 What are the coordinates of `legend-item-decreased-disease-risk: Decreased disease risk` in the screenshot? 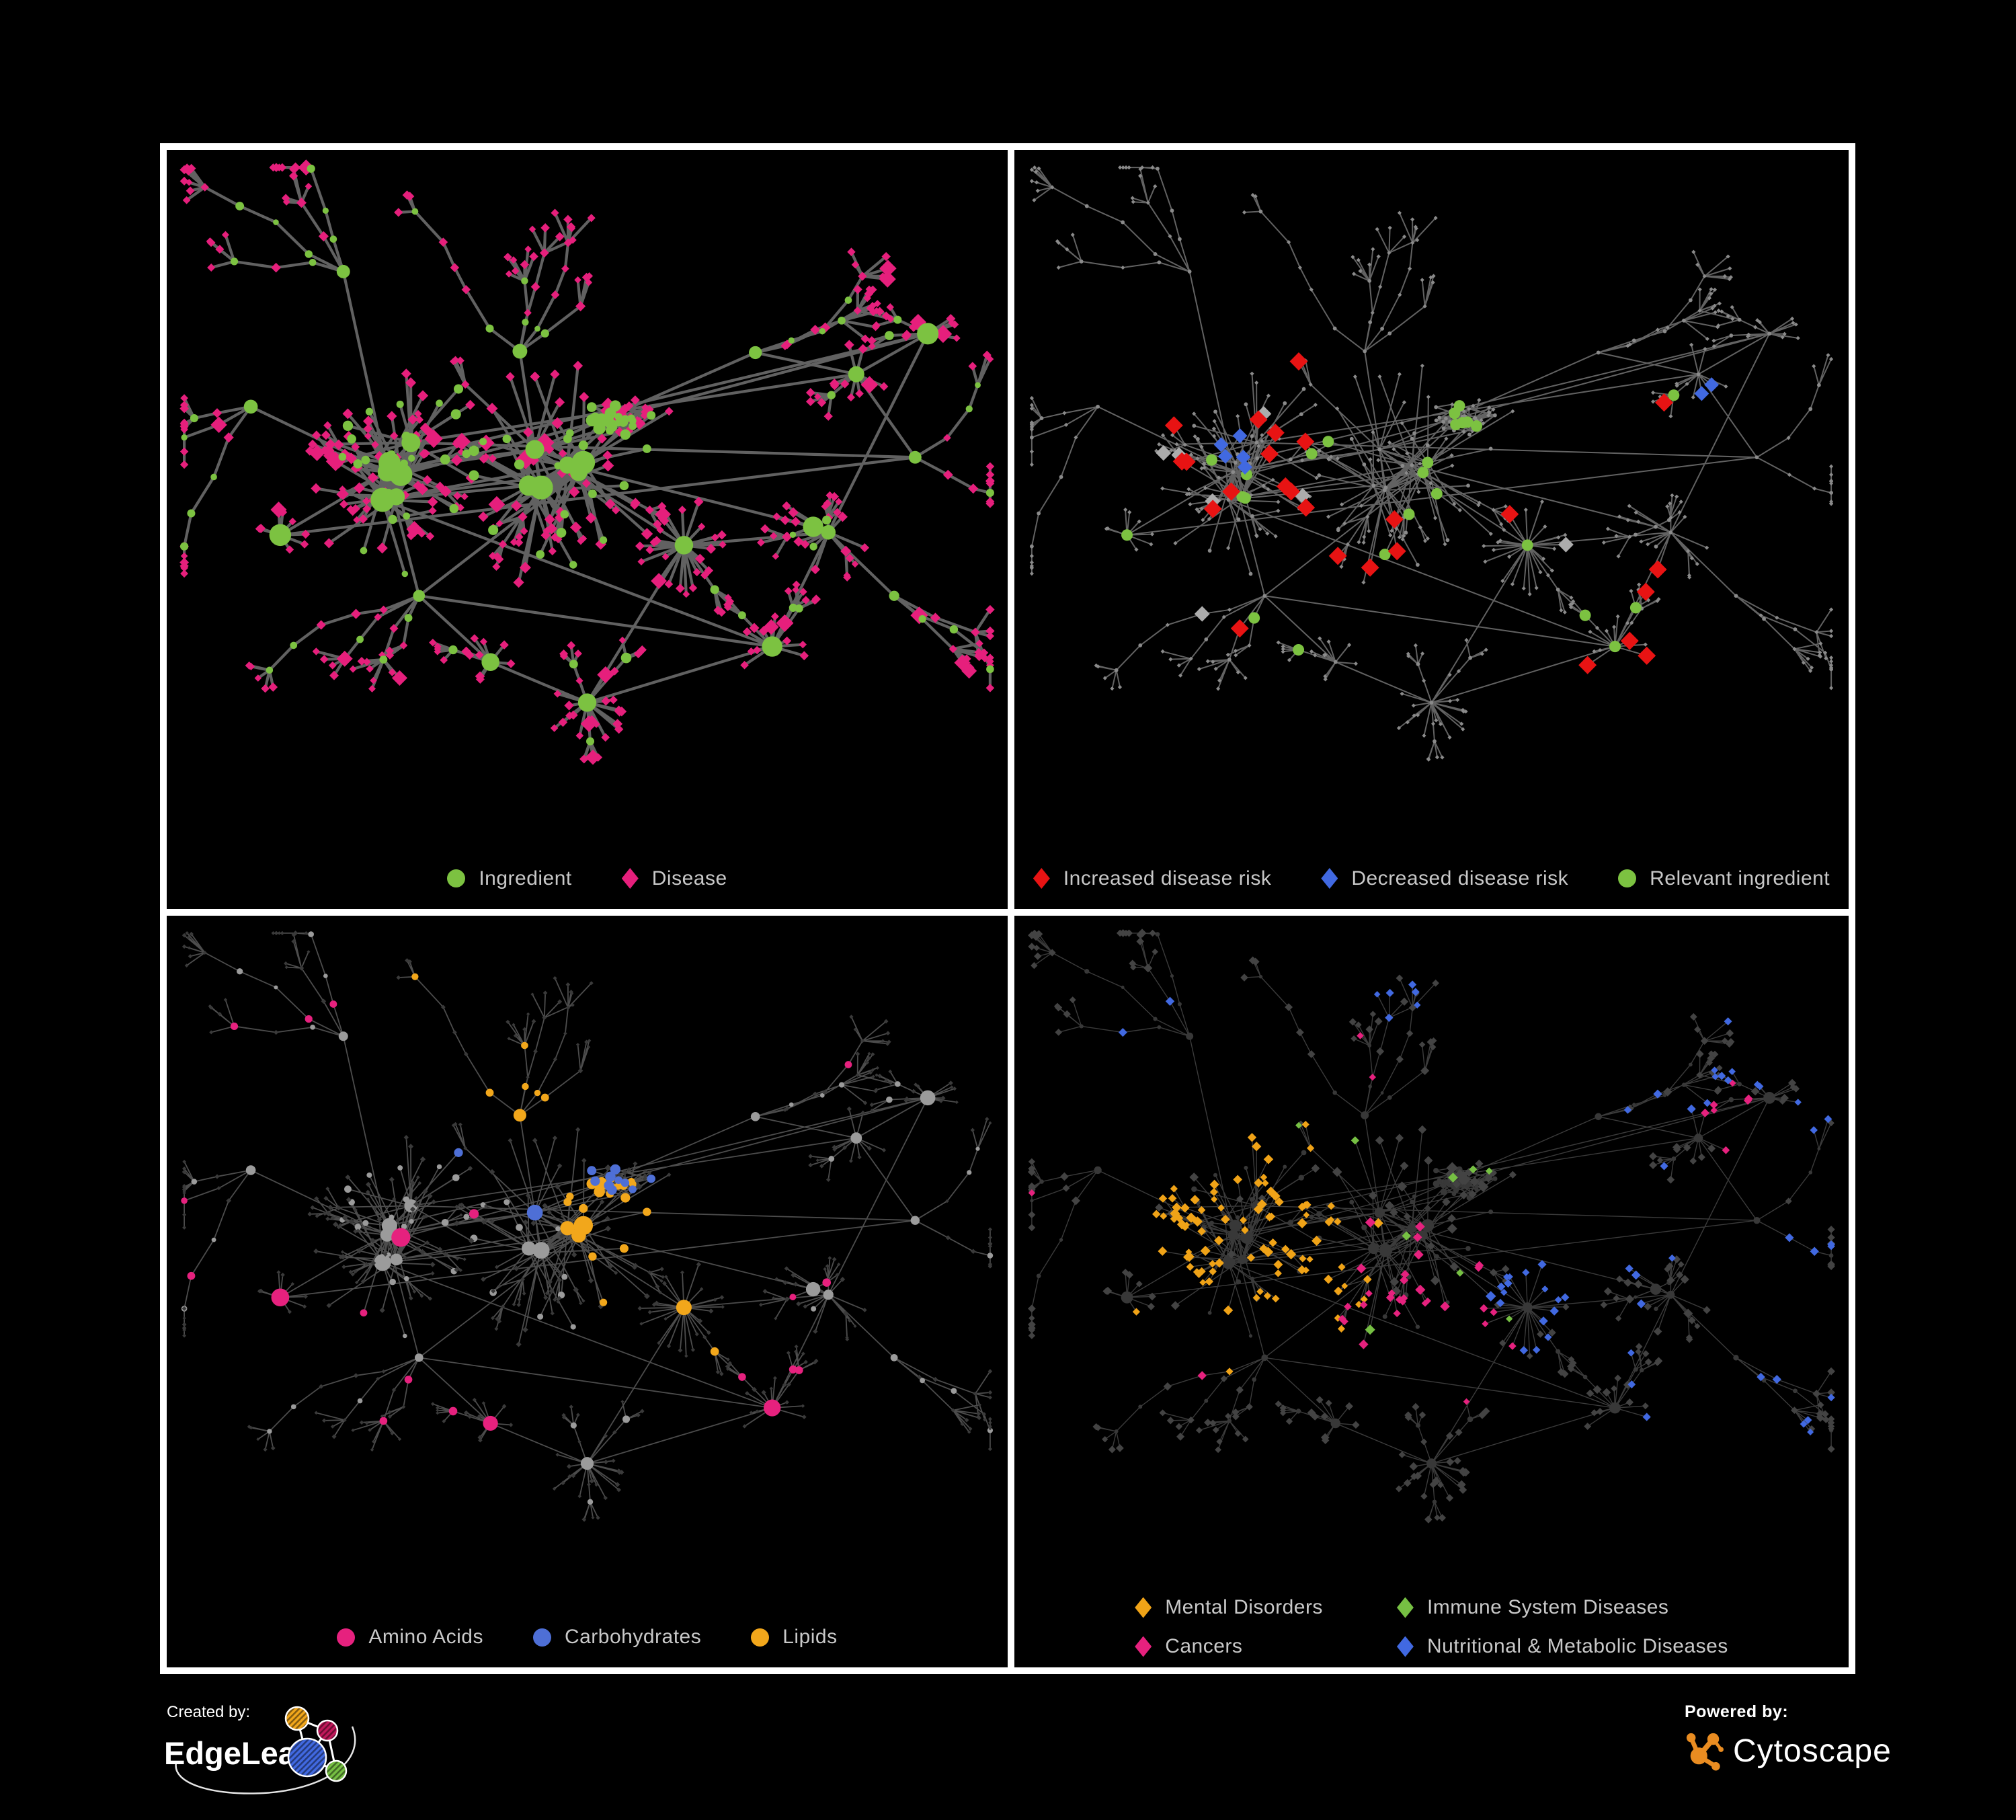 It's located at (1444, 878).